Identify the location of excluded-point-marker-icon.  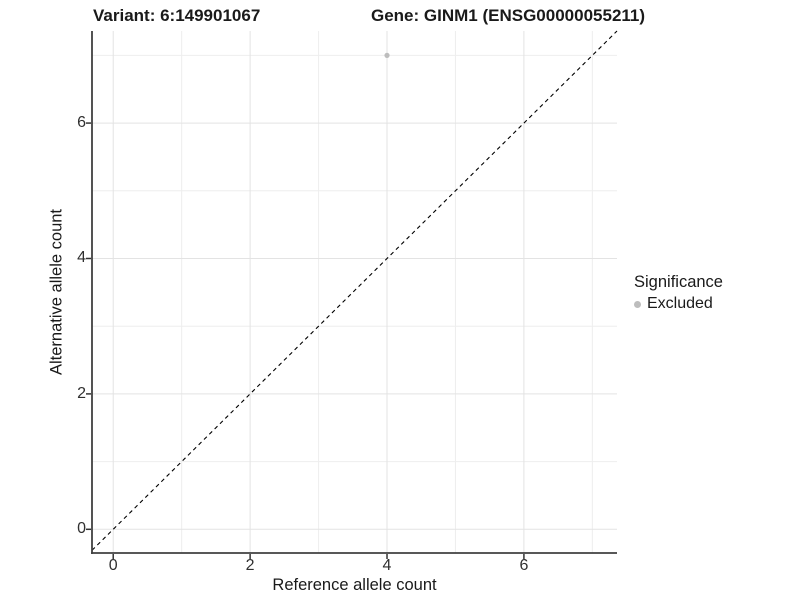
(637, 304).